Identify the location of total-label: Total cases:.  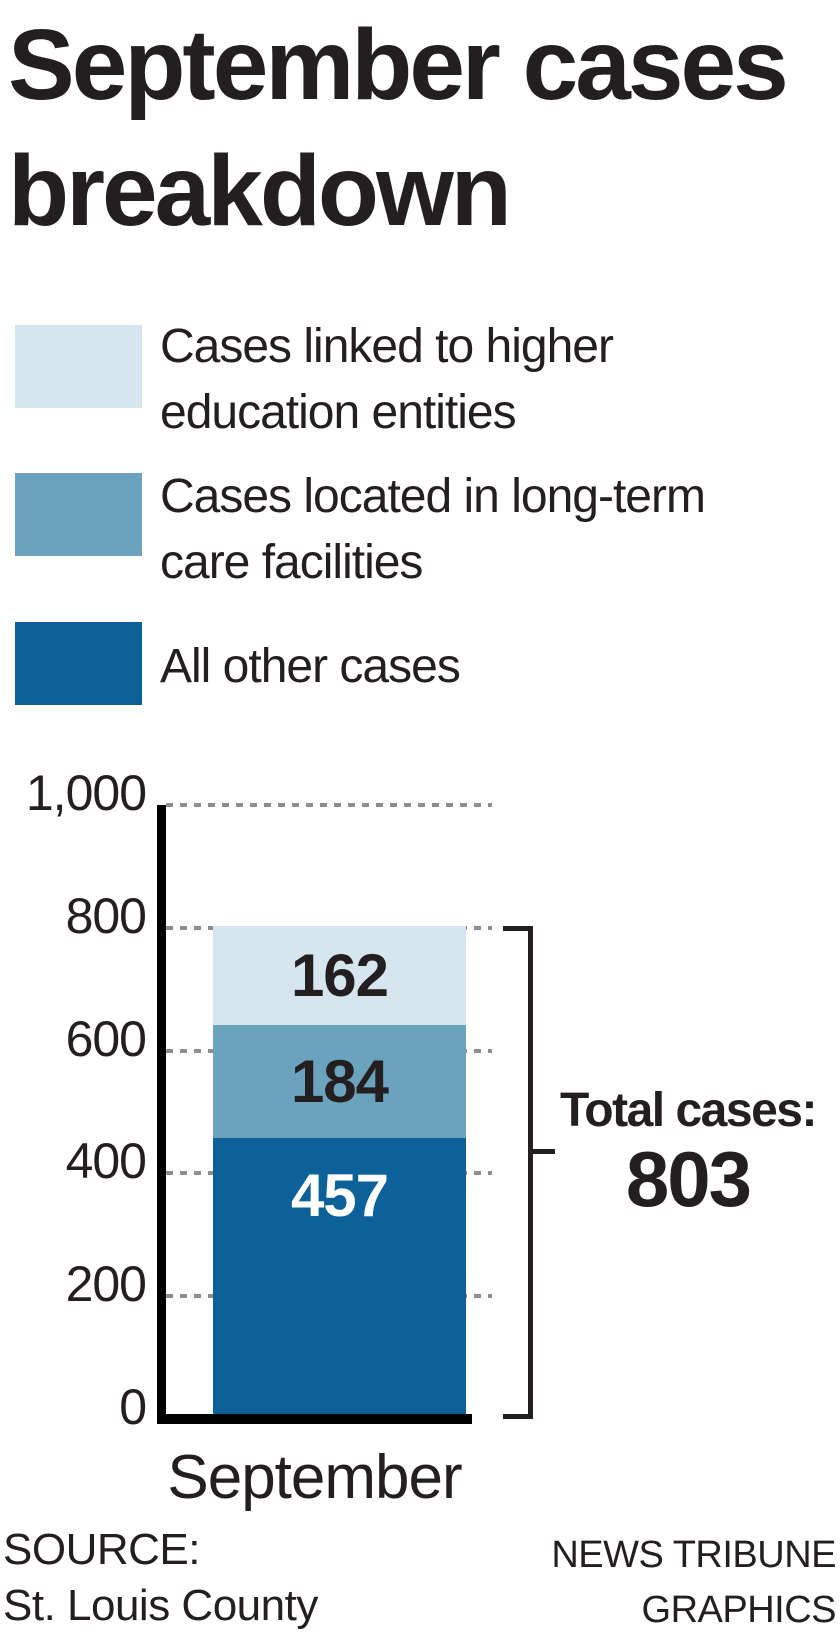
(688, 1110).